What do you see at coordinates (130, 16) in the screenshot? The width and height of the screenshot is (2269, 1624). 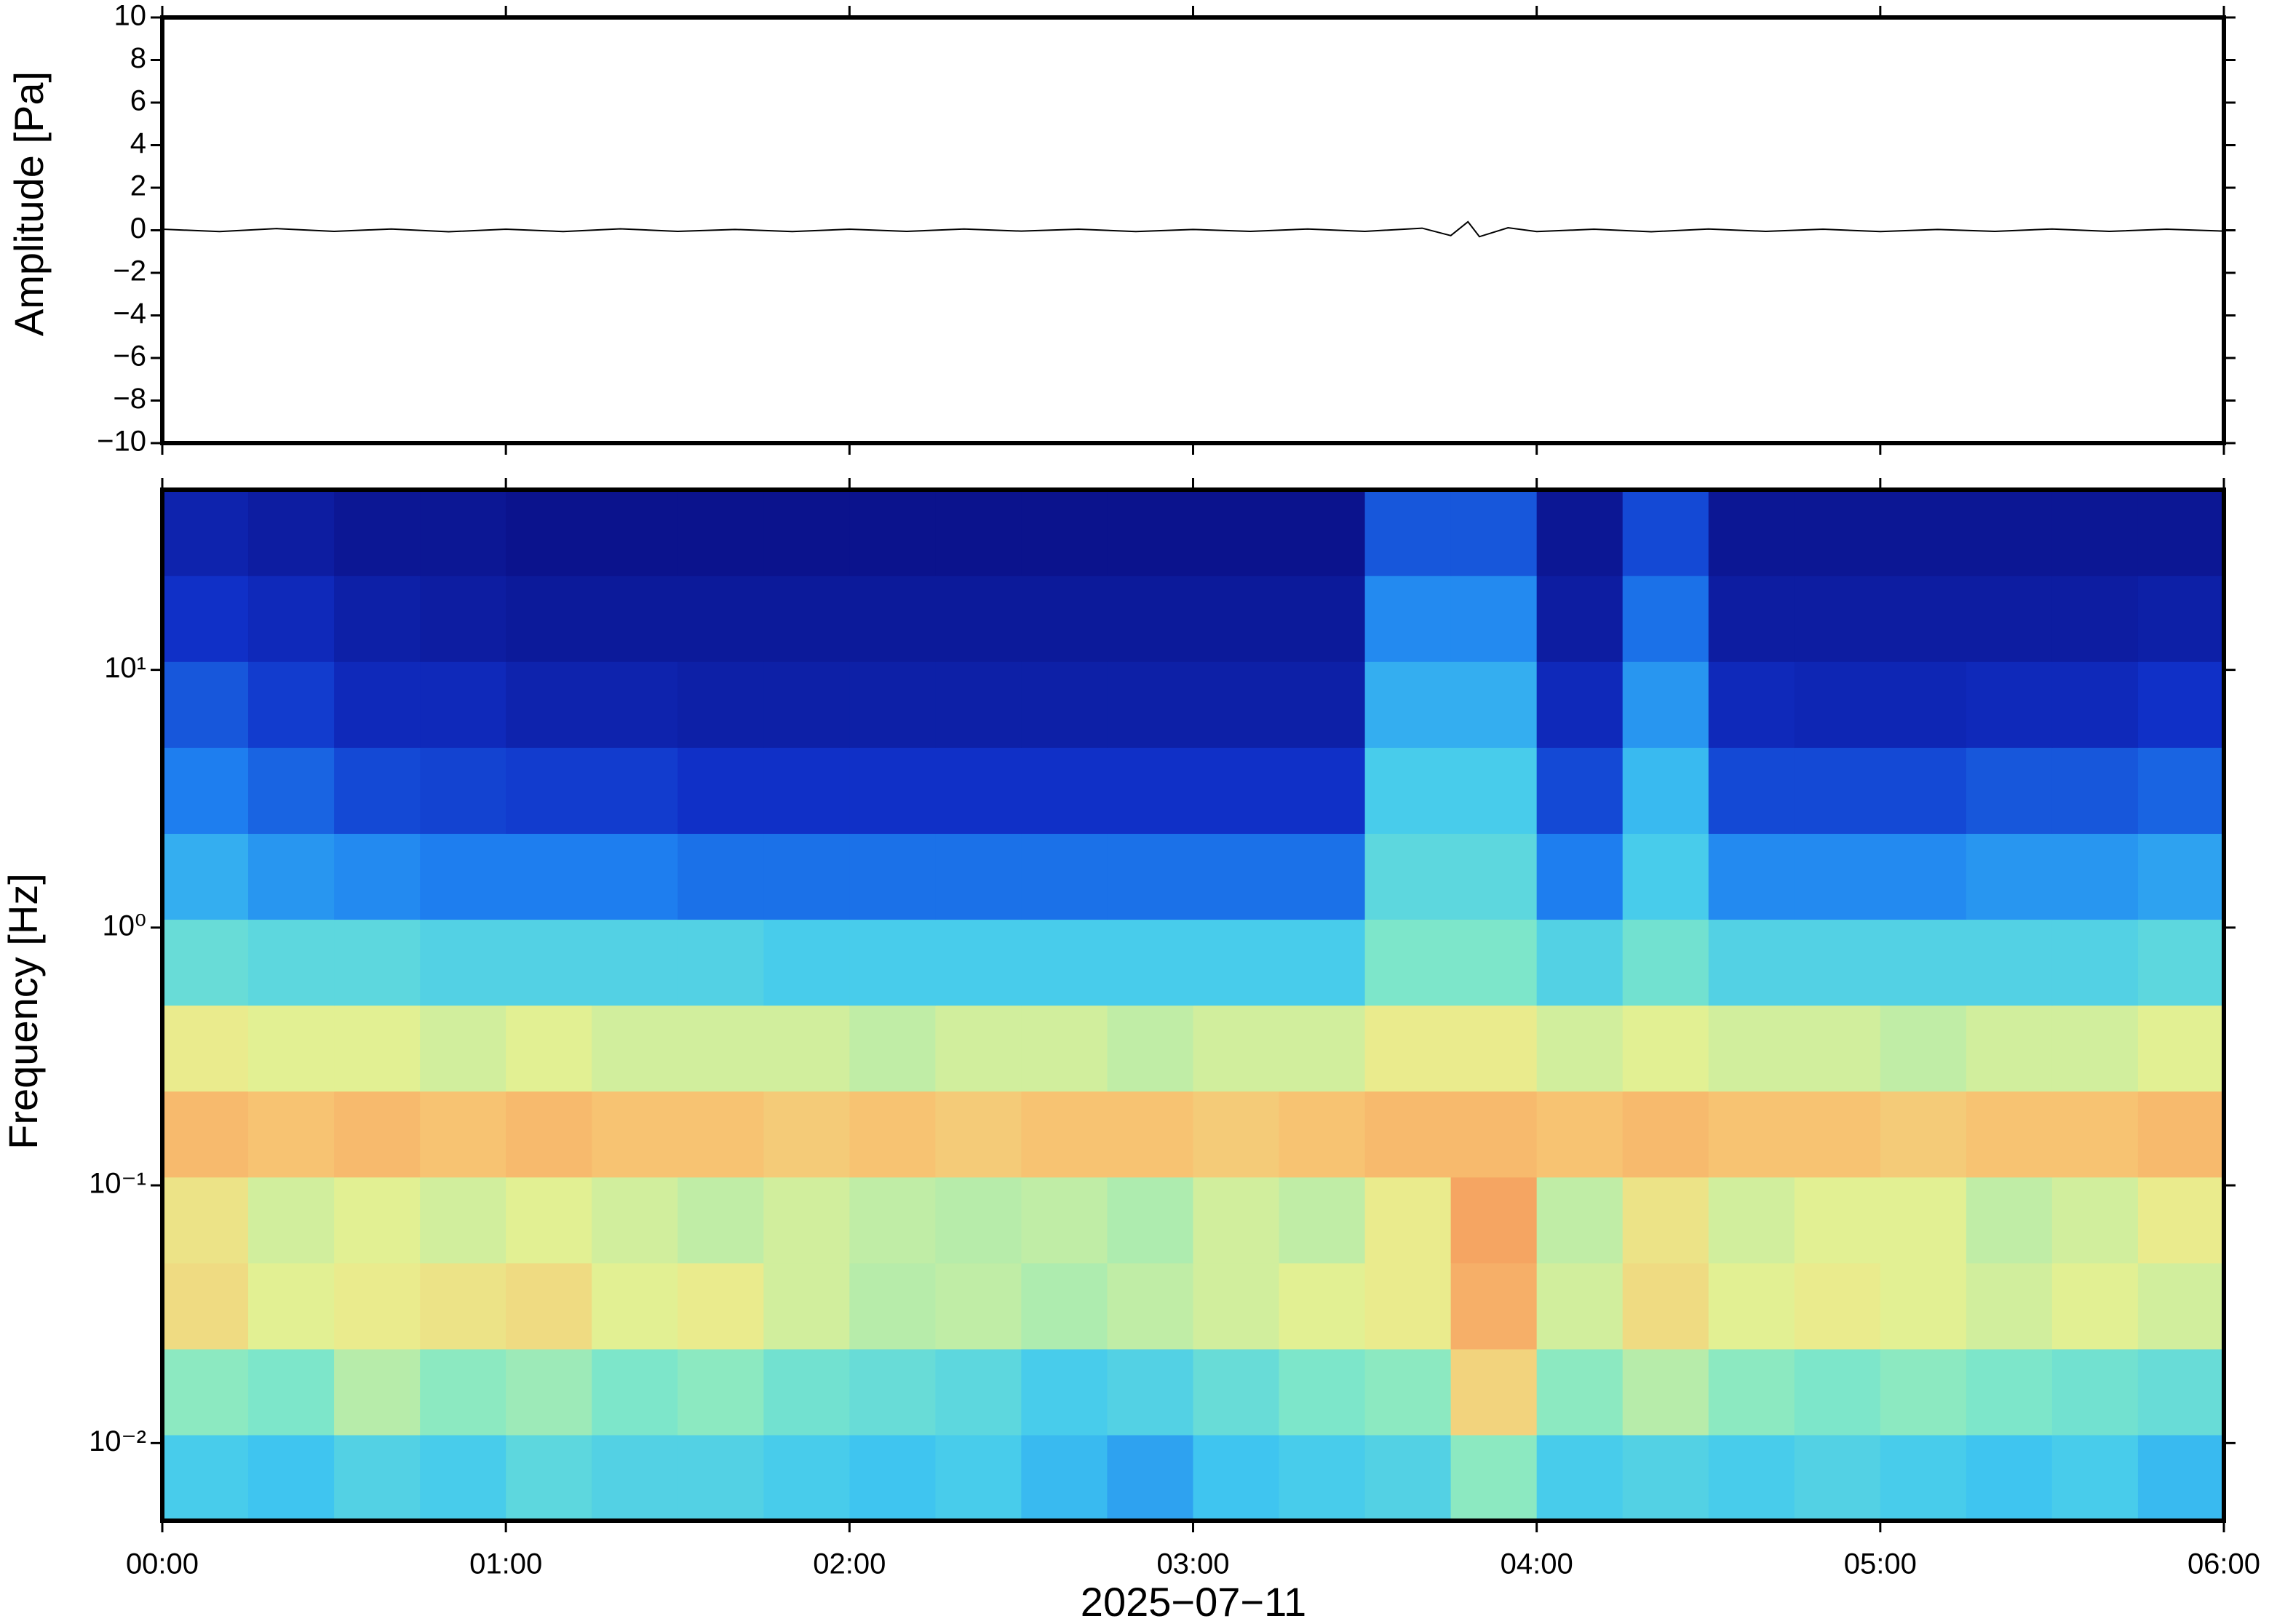 I see `y-tick-label: 10` at bounding box center [130, 16].